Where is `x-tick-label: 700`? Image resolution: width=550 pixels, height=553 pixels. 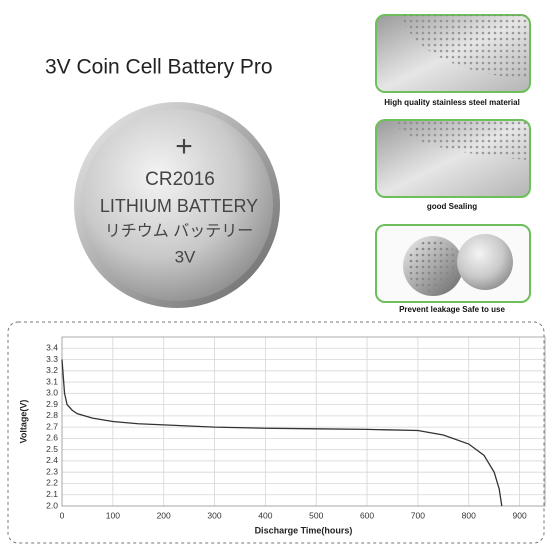
x-tick-label: 700 is located at coordinates (418, 515).